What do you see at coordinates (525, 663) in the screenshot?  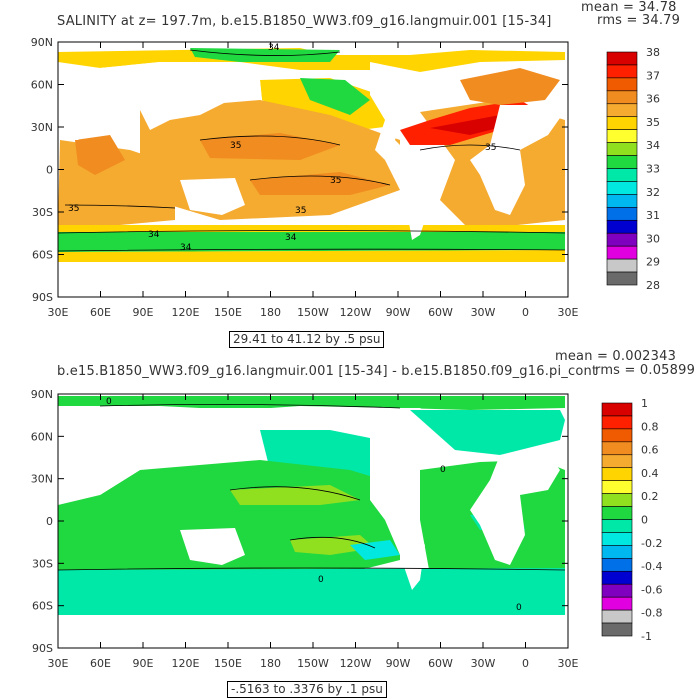 I see `lon-label: 0` at bounding box center [525, 663].